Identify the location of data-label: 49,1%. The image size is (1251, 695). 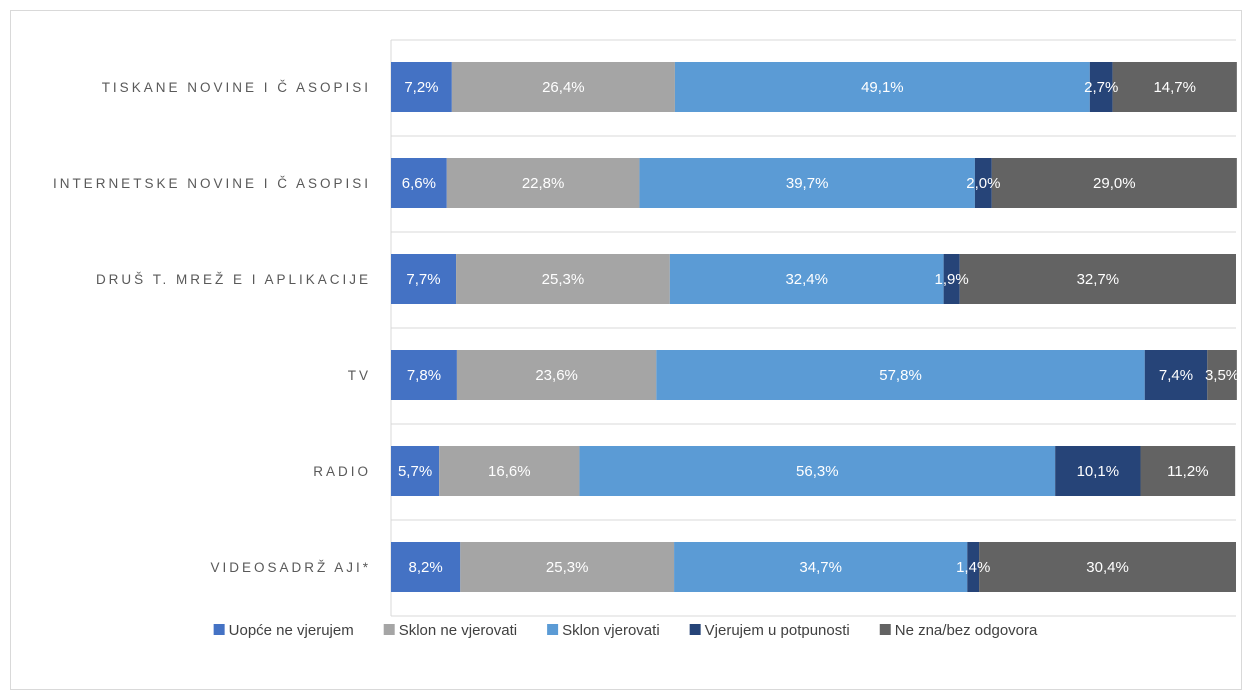
(882, 87).